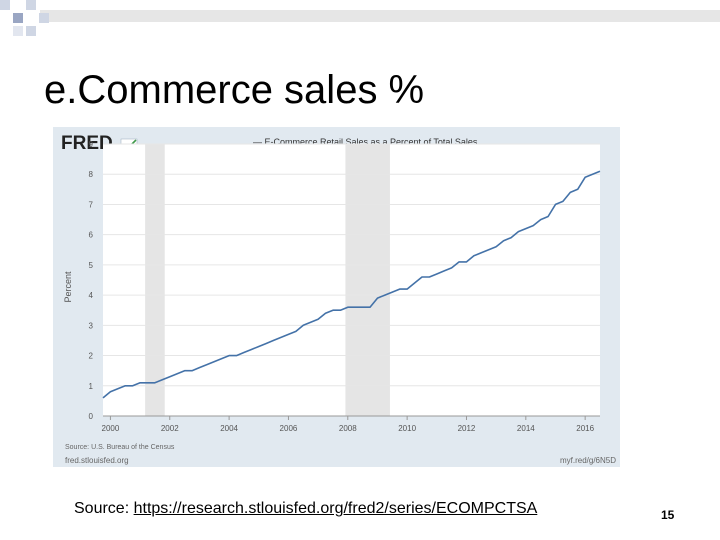 The width and height of the screenshot is (720, 540). Describe the element at coordinates (91, 280) in the screenshot. I see `y-axis-ticks: 0 1 2 3 4 5 6 7 8 9` at that location.